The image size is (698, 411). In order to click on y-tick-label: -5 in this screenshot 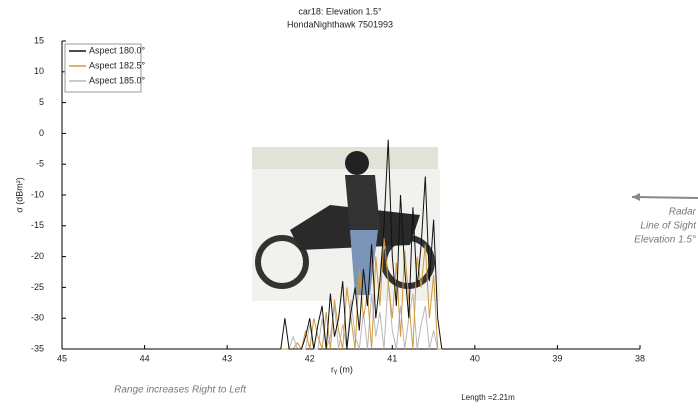, I will do `click(40, 164)`.